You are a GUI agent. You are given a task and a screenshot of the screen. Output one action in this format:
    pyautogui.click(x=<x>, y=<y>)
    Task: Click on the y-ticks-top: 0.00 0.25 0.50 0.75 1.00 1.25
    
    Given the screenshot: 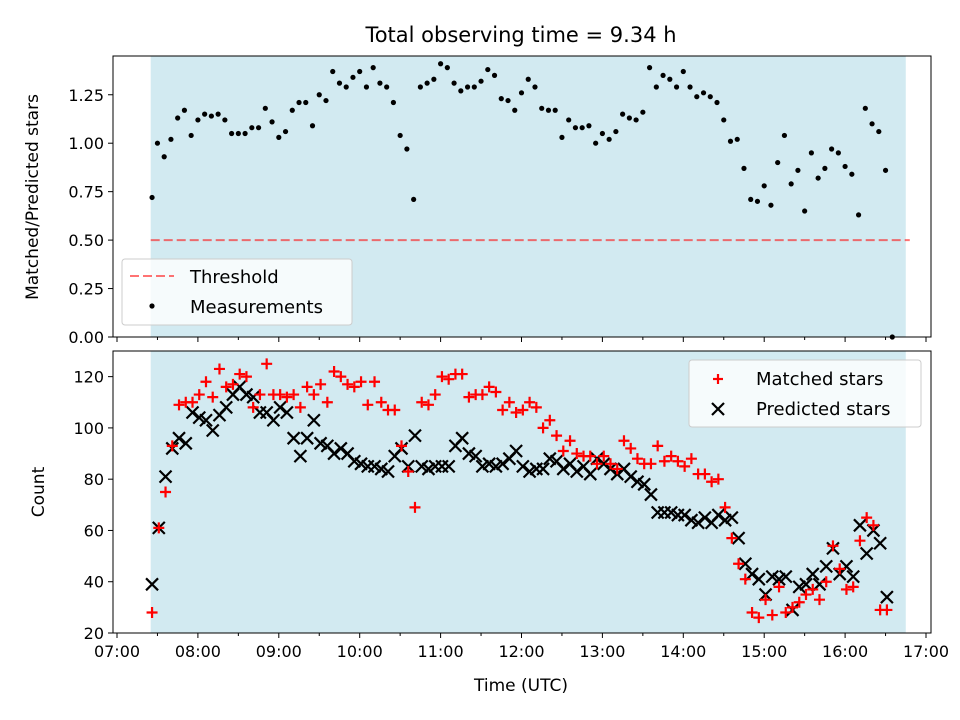 What is the action you would take?
    pyautogui.click(x=90, y=216)
    